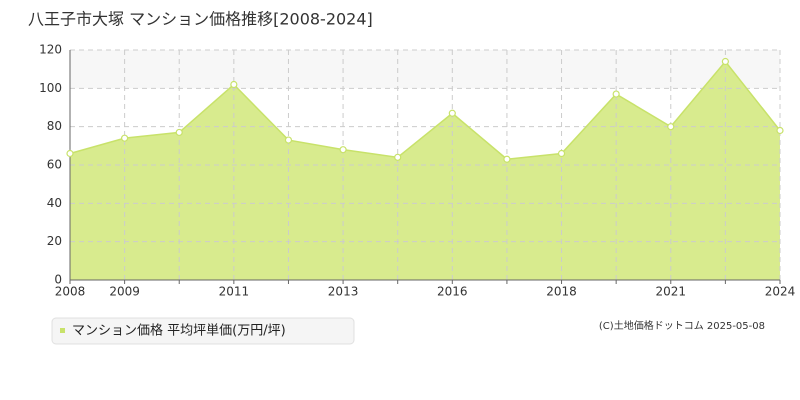 Image resolution: width=800 pixels, height=400 pixels. Describe the element at coordinates (54, 126) in the screenshot. I see `y-tick-label: 80` at that location.